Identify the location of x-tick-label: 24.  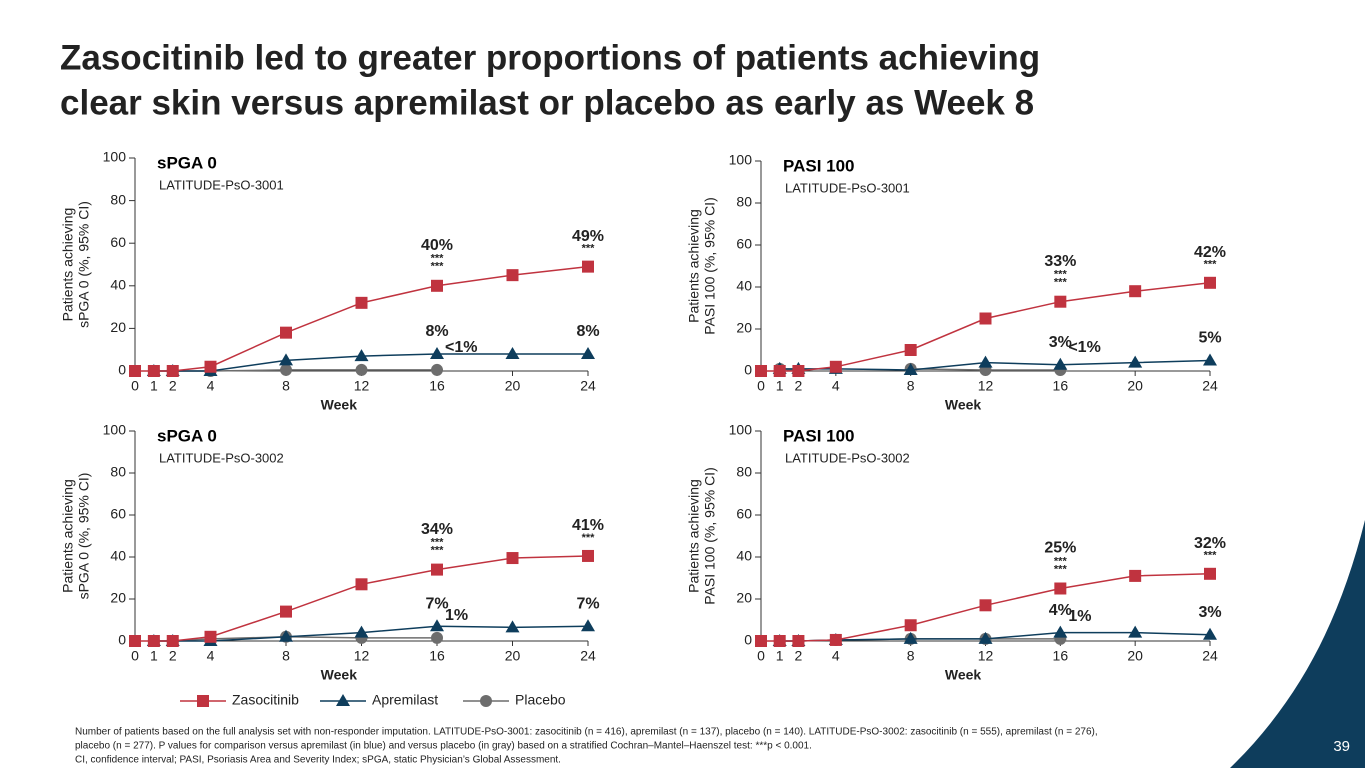
(588, 656).